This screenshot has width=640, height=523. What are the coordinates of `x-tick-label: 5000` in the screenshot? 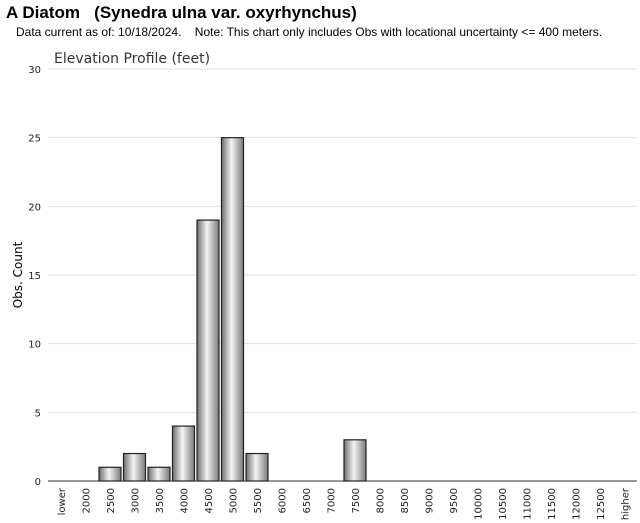 It's located at (234, 500).